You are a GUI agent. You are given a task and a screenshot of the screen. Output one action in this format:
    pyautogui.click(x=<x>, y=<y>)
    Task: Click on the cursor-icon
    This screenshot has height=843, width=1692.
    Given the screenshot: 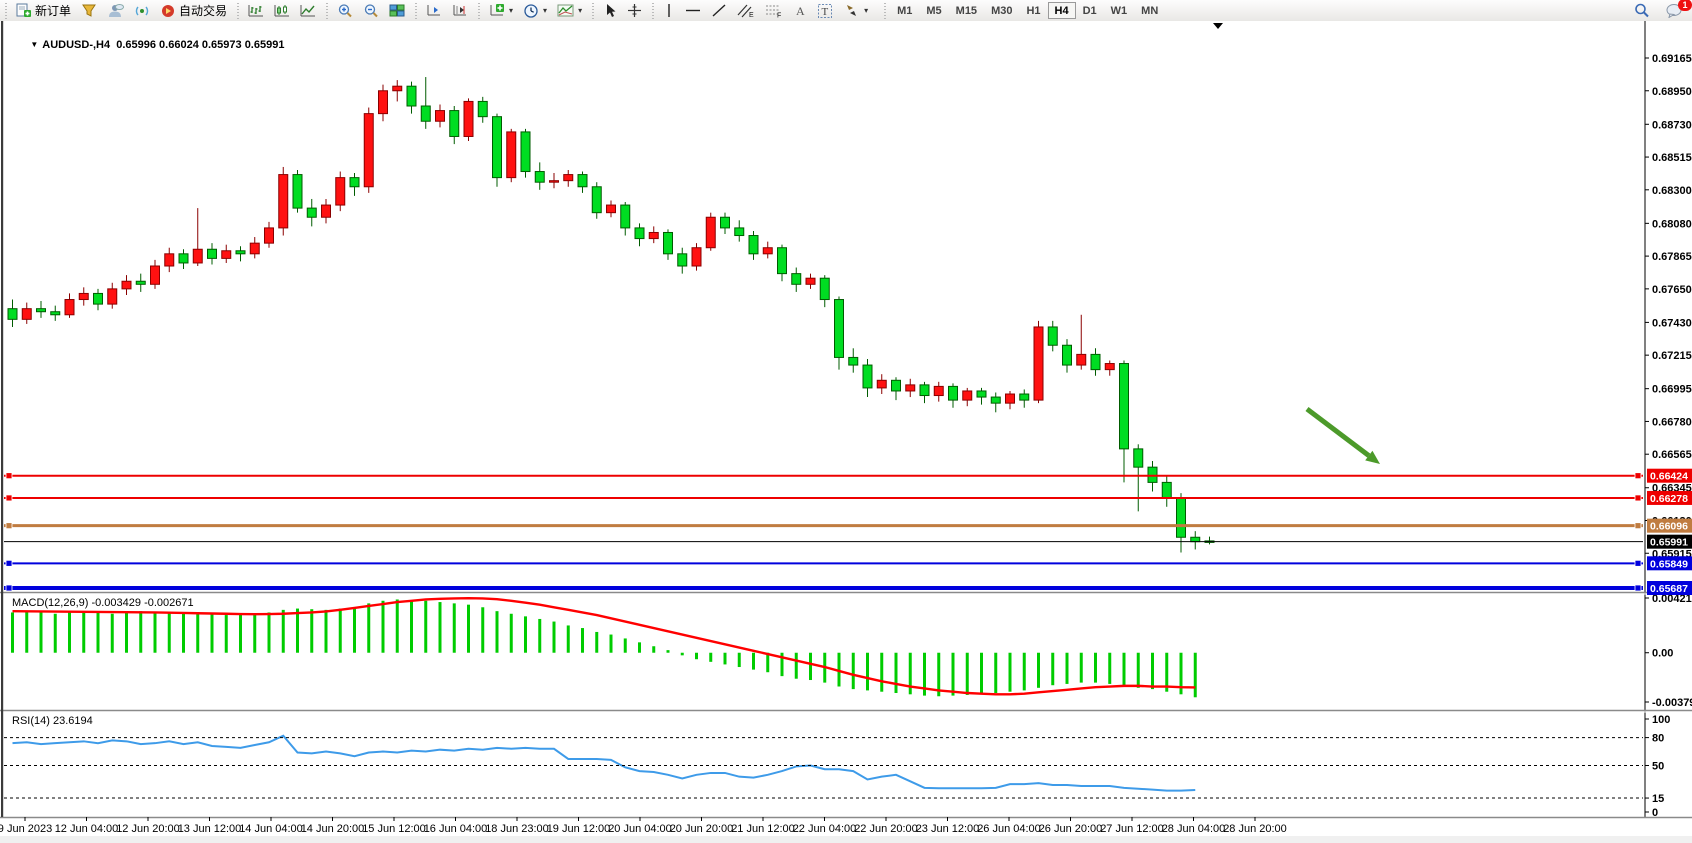 What is the action you would take?
    pyautogui.click(x=611, y=10)
    